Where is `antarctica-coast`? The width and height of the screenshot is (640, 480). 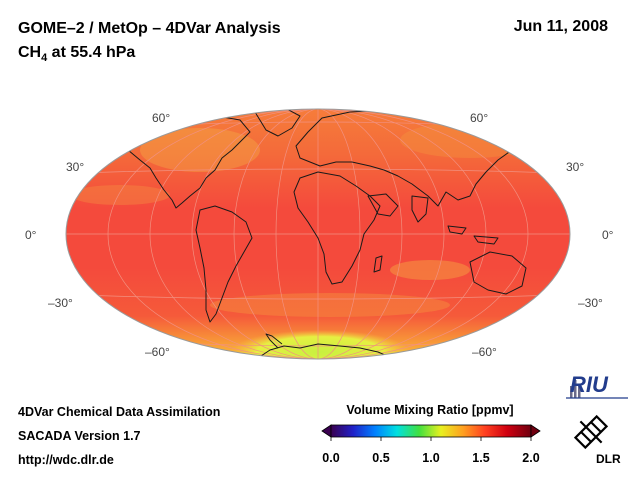 antarctica-coast is located at coordinates (325, 351).